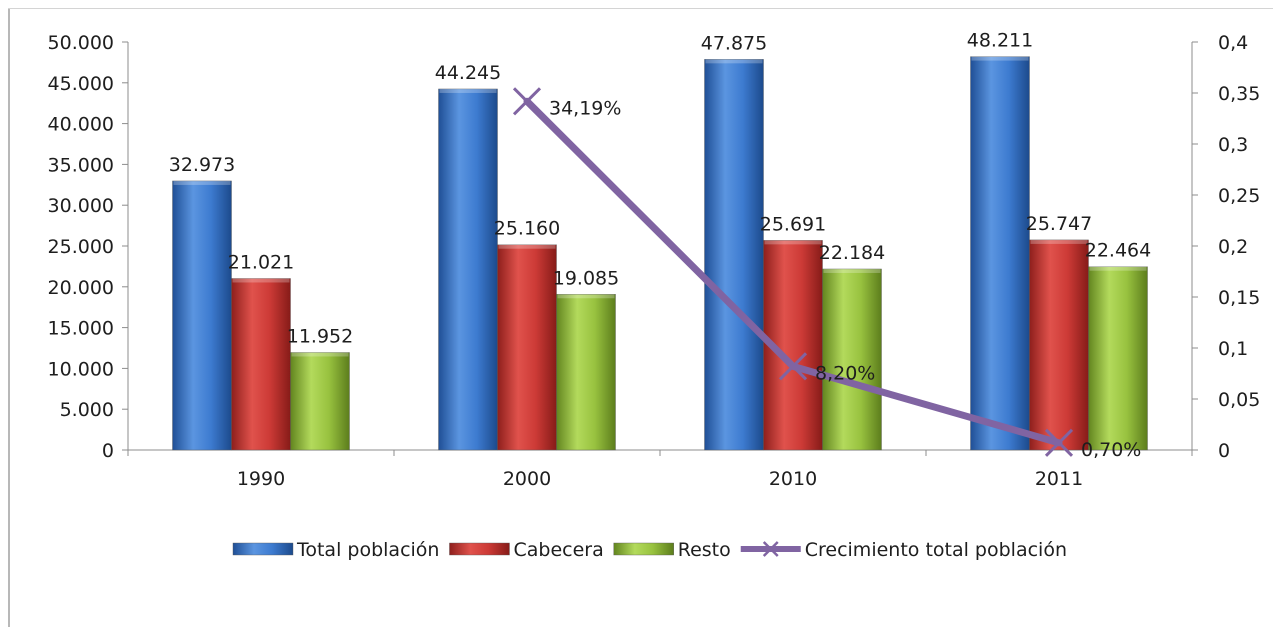 The height and width of the screenshot is (627, 1273). I want to click on data-label-cabecera-2011: 25.747, so click(1059, 224).